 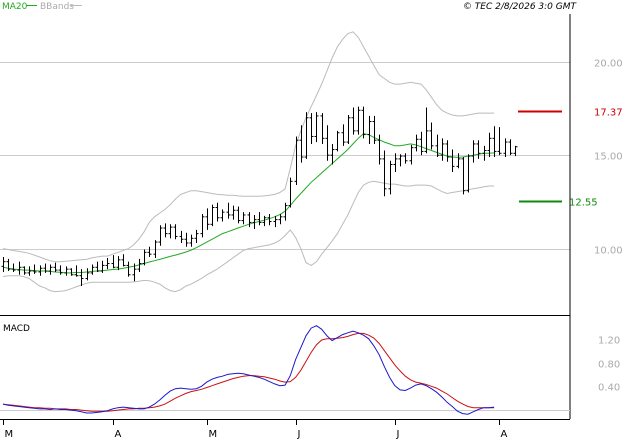 What do you see at coordinates (570, 158) in the screenshot?
I see `price-levels: 17.37 12.55` at bounding box center [570, 158].